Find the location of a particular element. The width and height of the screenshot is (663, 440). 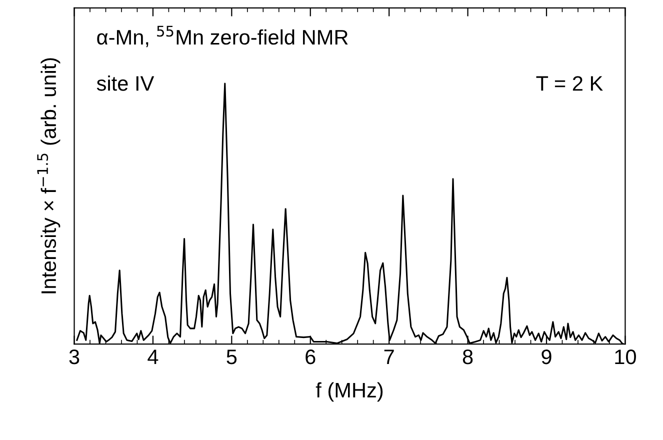

x-tick-label: 10 is located at coordinates (625, 356).